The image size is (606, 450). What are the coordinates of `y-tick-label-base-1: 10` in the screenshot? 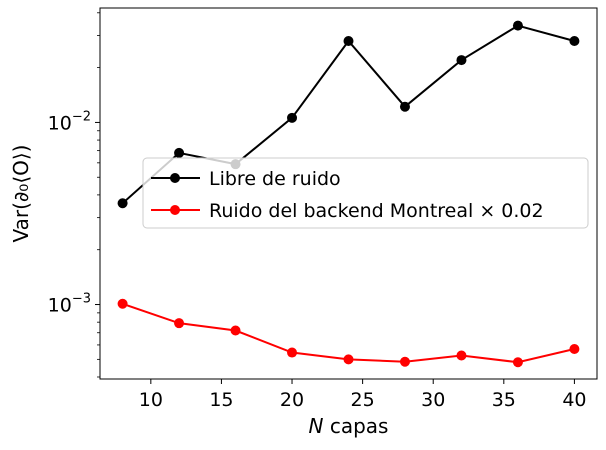 It's located at (60, 123).